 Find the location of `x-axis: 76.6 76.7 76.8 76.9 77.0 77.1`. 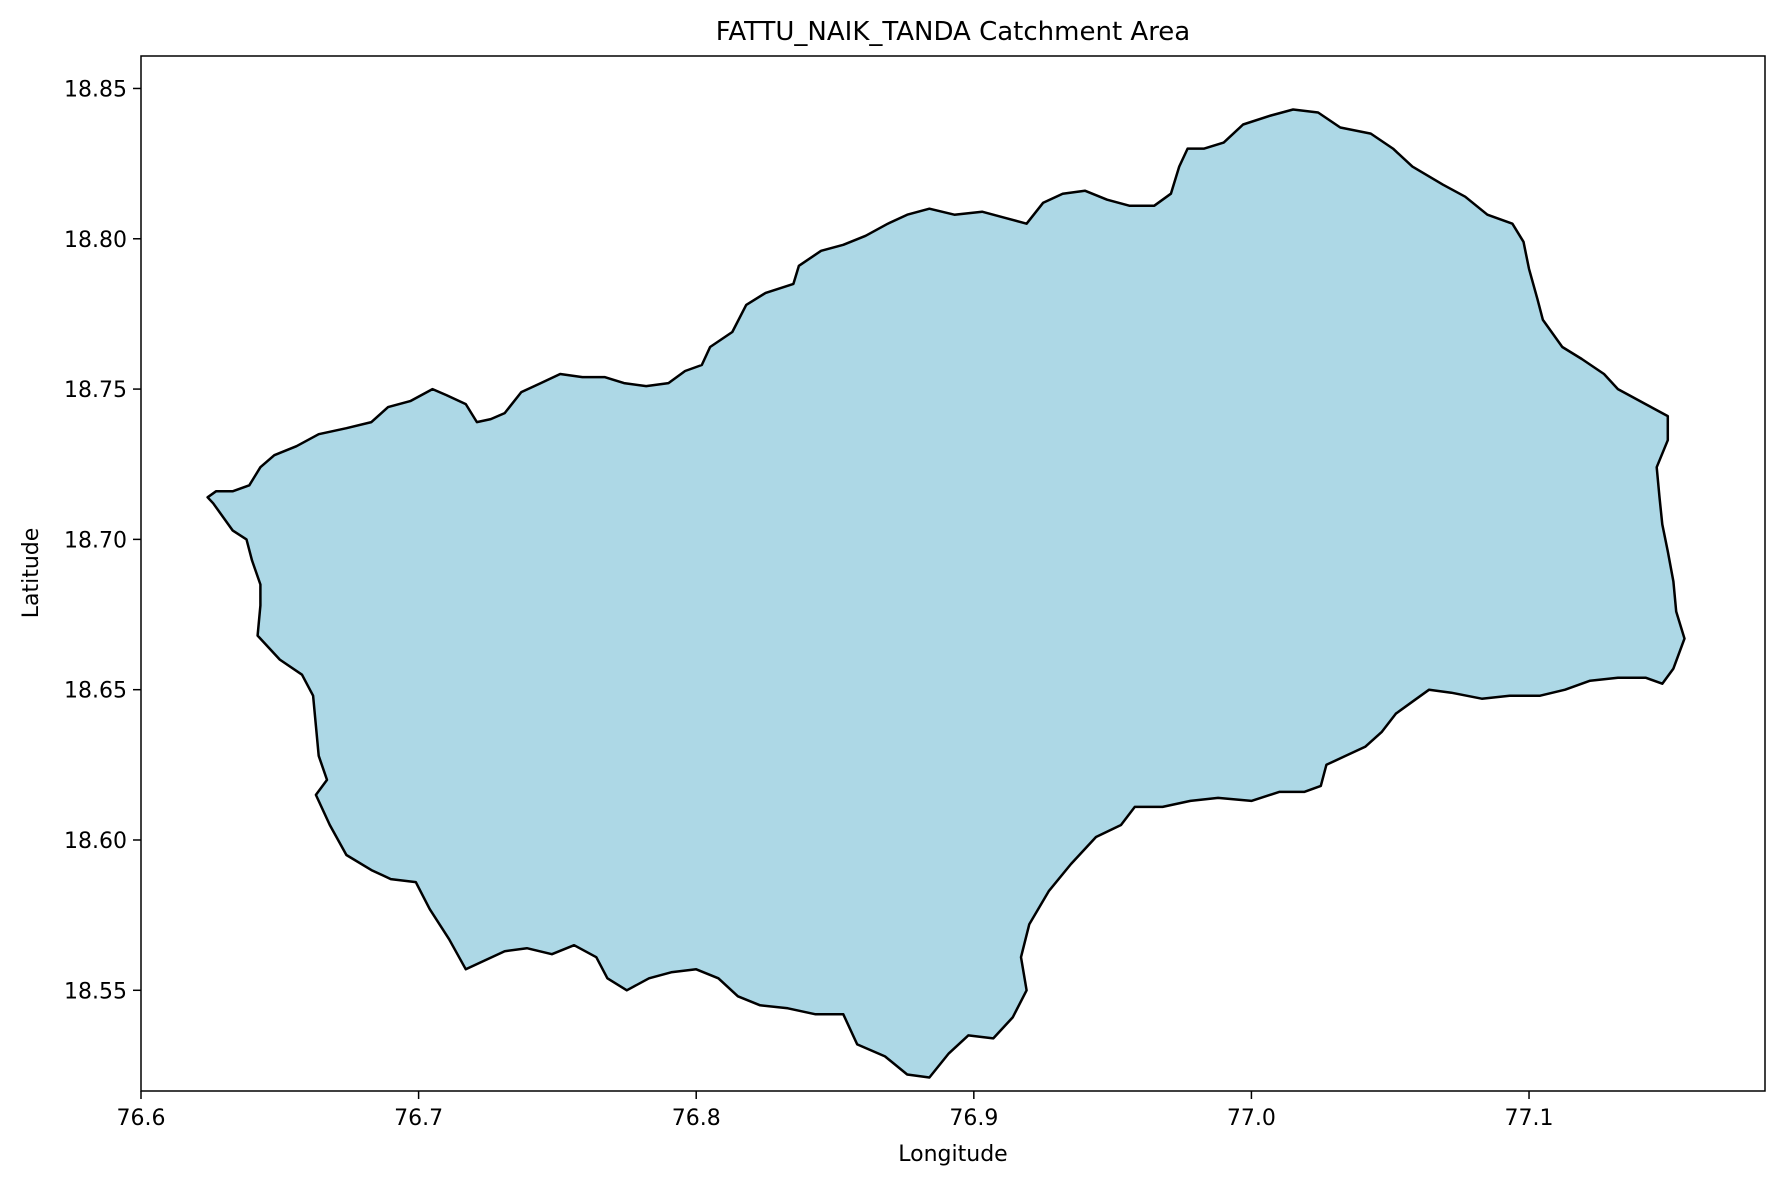

x-axis: 76.6 76.7 76.8 76.9 77.0 77.1 is located at coordinates (835, 1111).